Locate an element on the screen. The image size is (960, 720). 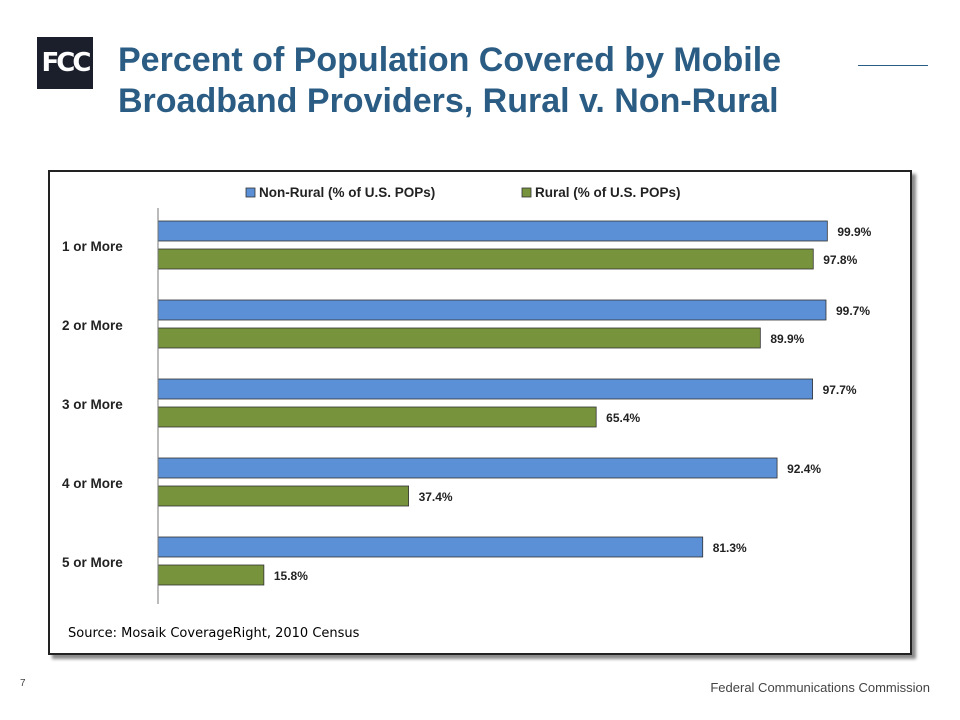
bar-value-label: 92.4% is located at coordinates (804, 469).